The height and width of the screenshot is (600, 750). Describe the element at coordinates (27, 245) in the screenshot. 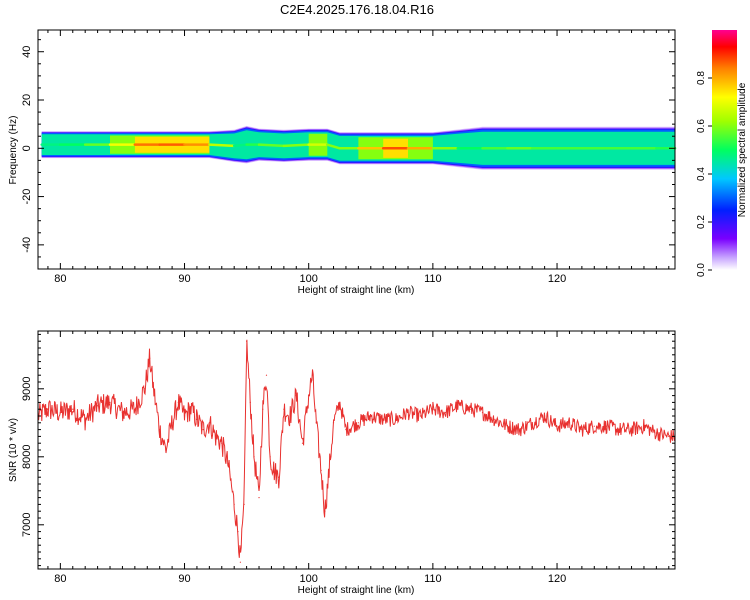

I see `y-tick-label: -40` at that location.